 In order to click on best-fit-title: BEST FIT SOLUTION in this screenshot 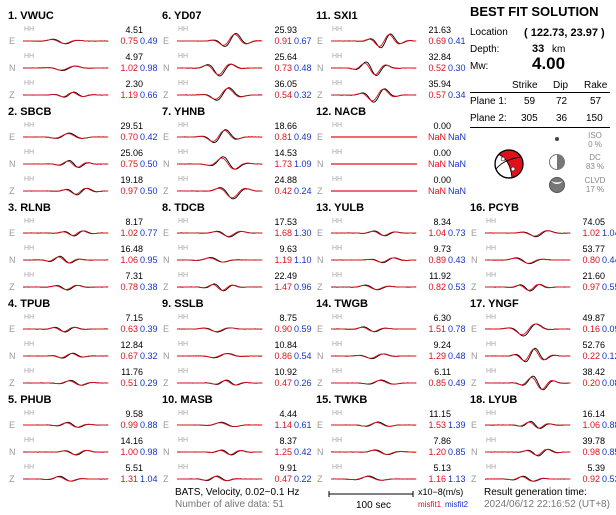, I will do `click(534, 11)`.